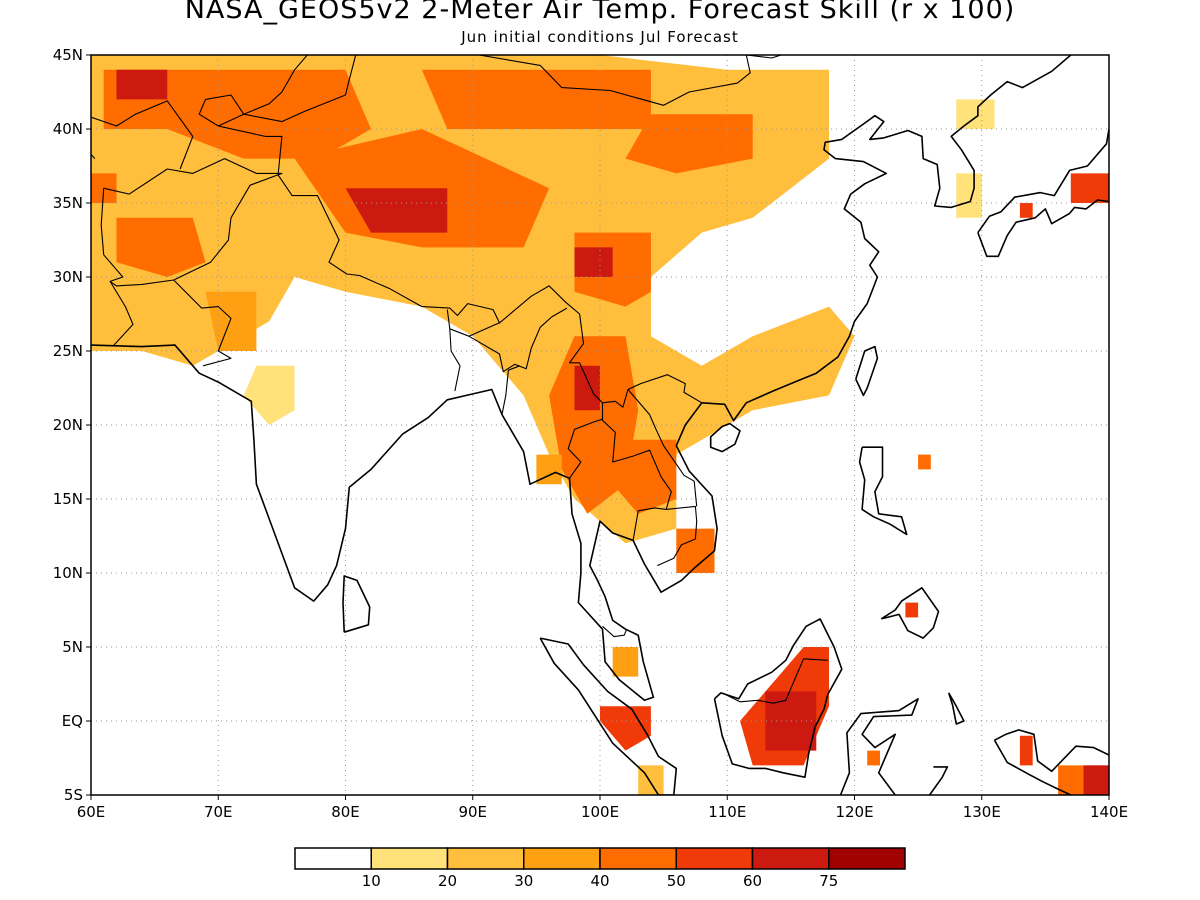 The image size is (1200, 900). What do you see at coordinates (68, 351) in the screenshot?
I see `lat-tick-label: 25N` at bounding box center [68, 351].